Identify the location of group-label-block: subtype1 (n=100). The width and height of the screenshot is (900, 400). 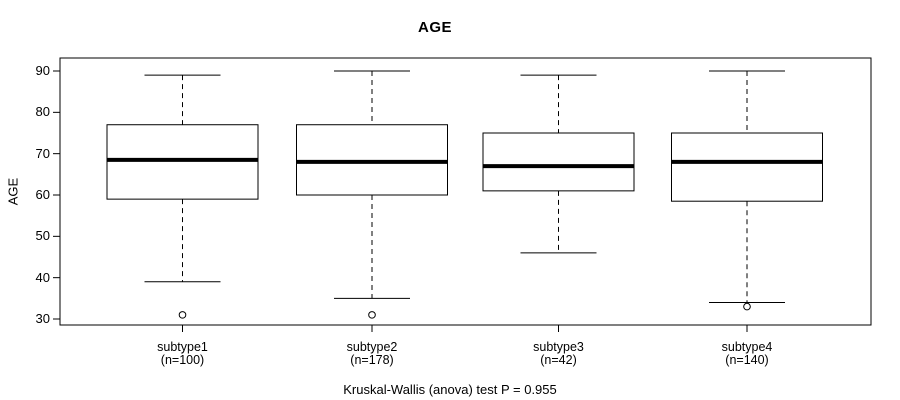
(183, 354).